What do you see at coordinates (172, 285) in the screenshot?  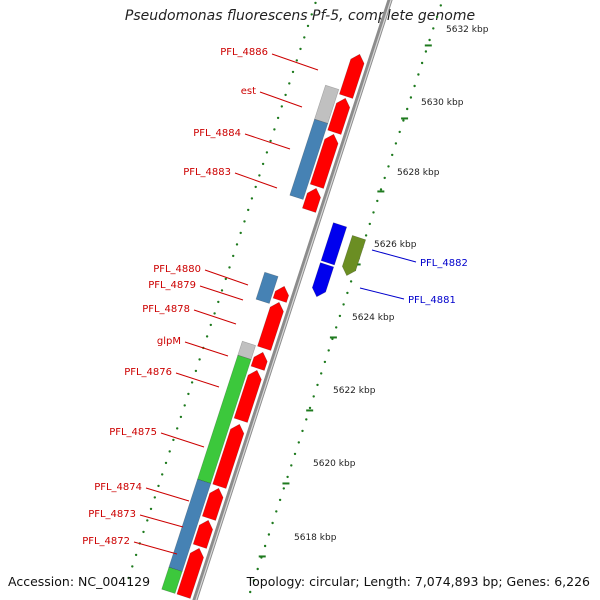 I see `gene-label-pfl-4879: PFL_4879` at bounding box center [172, 285].